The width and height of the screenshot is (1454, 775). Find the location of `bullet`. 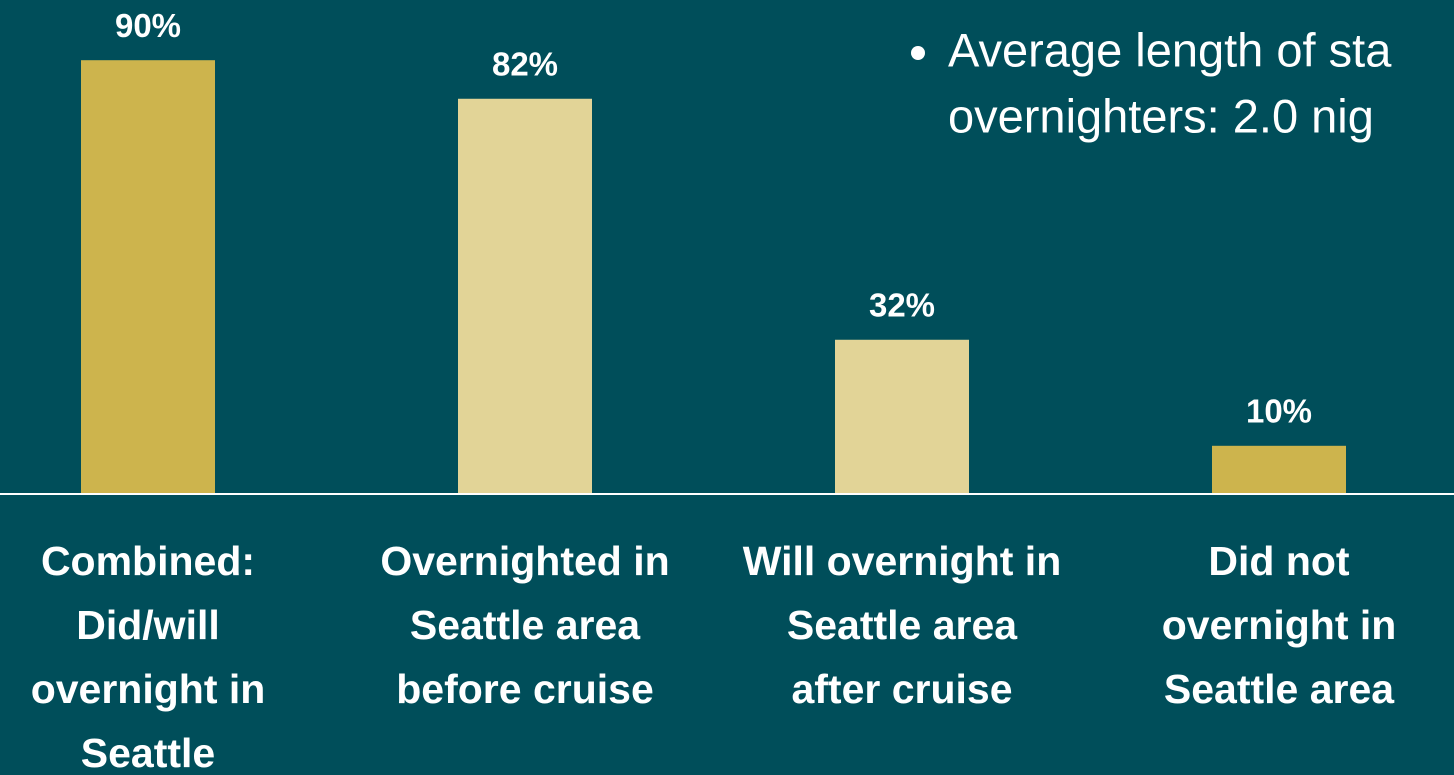

bullet is located at coordinates (918, 53).